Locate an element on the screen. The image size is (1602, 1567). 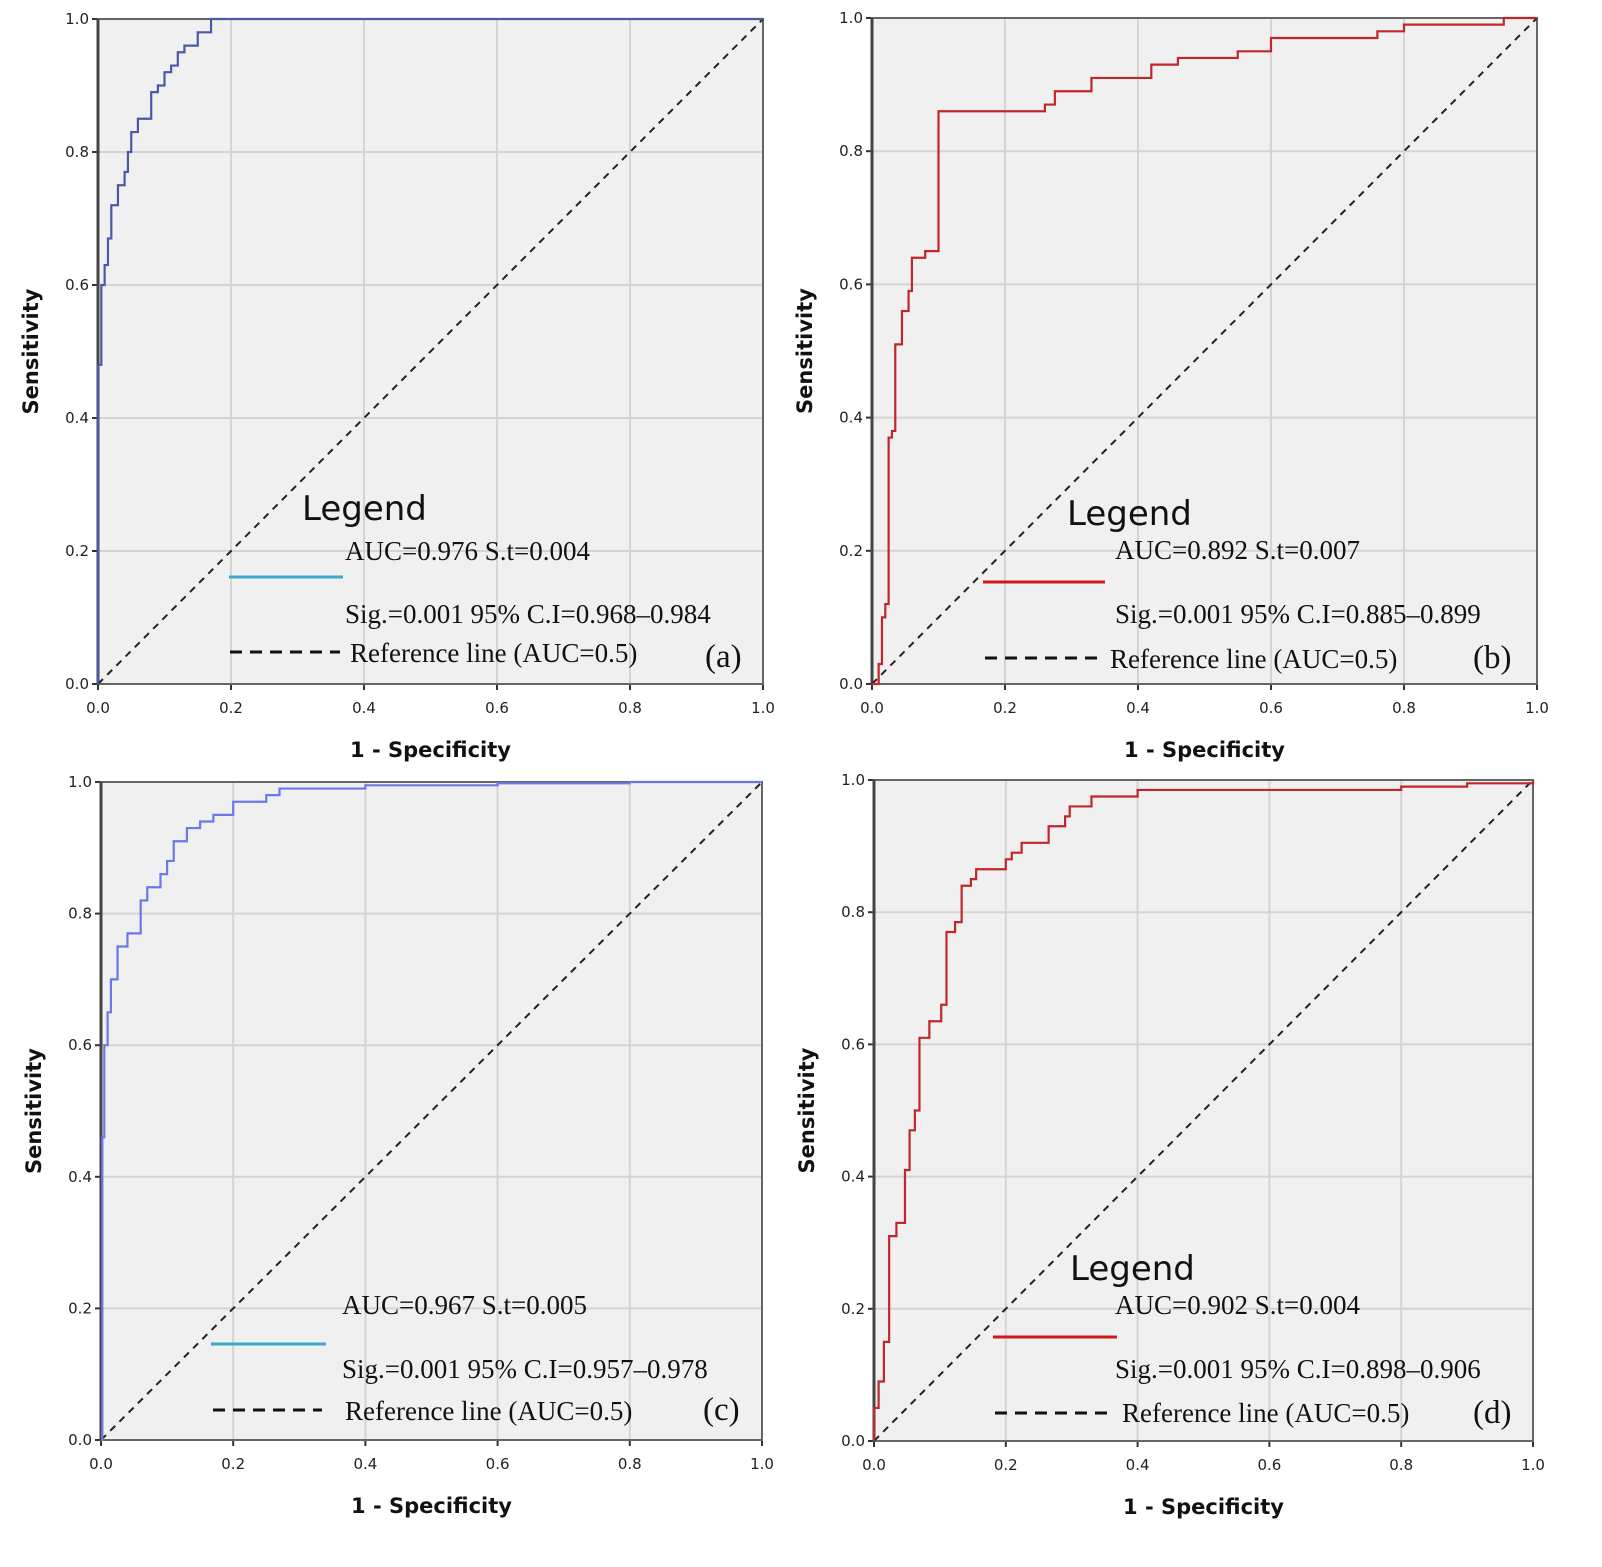
legend-sig-text: Sig.=0.001 95% C.I=0.968–0.984 is located at coordinates (528, 614).